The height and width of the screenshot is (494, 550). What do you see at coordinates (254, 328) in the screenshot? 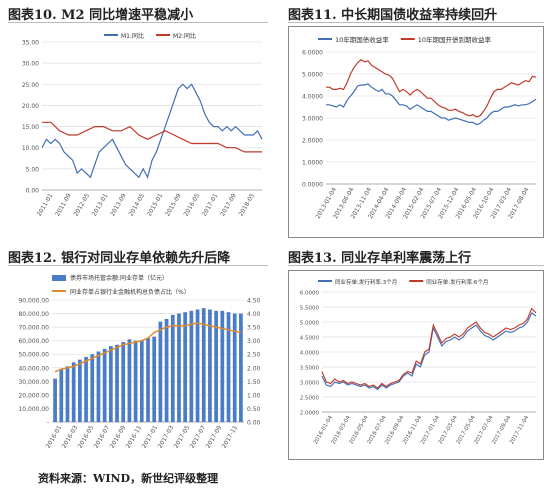
I see `y2-tick-label: 3.50` at bounding box center [254, 328].